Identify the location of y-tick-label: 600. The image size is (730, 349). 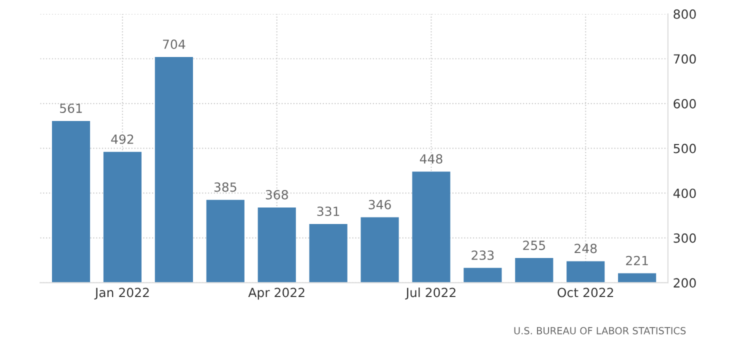
(685, 103).